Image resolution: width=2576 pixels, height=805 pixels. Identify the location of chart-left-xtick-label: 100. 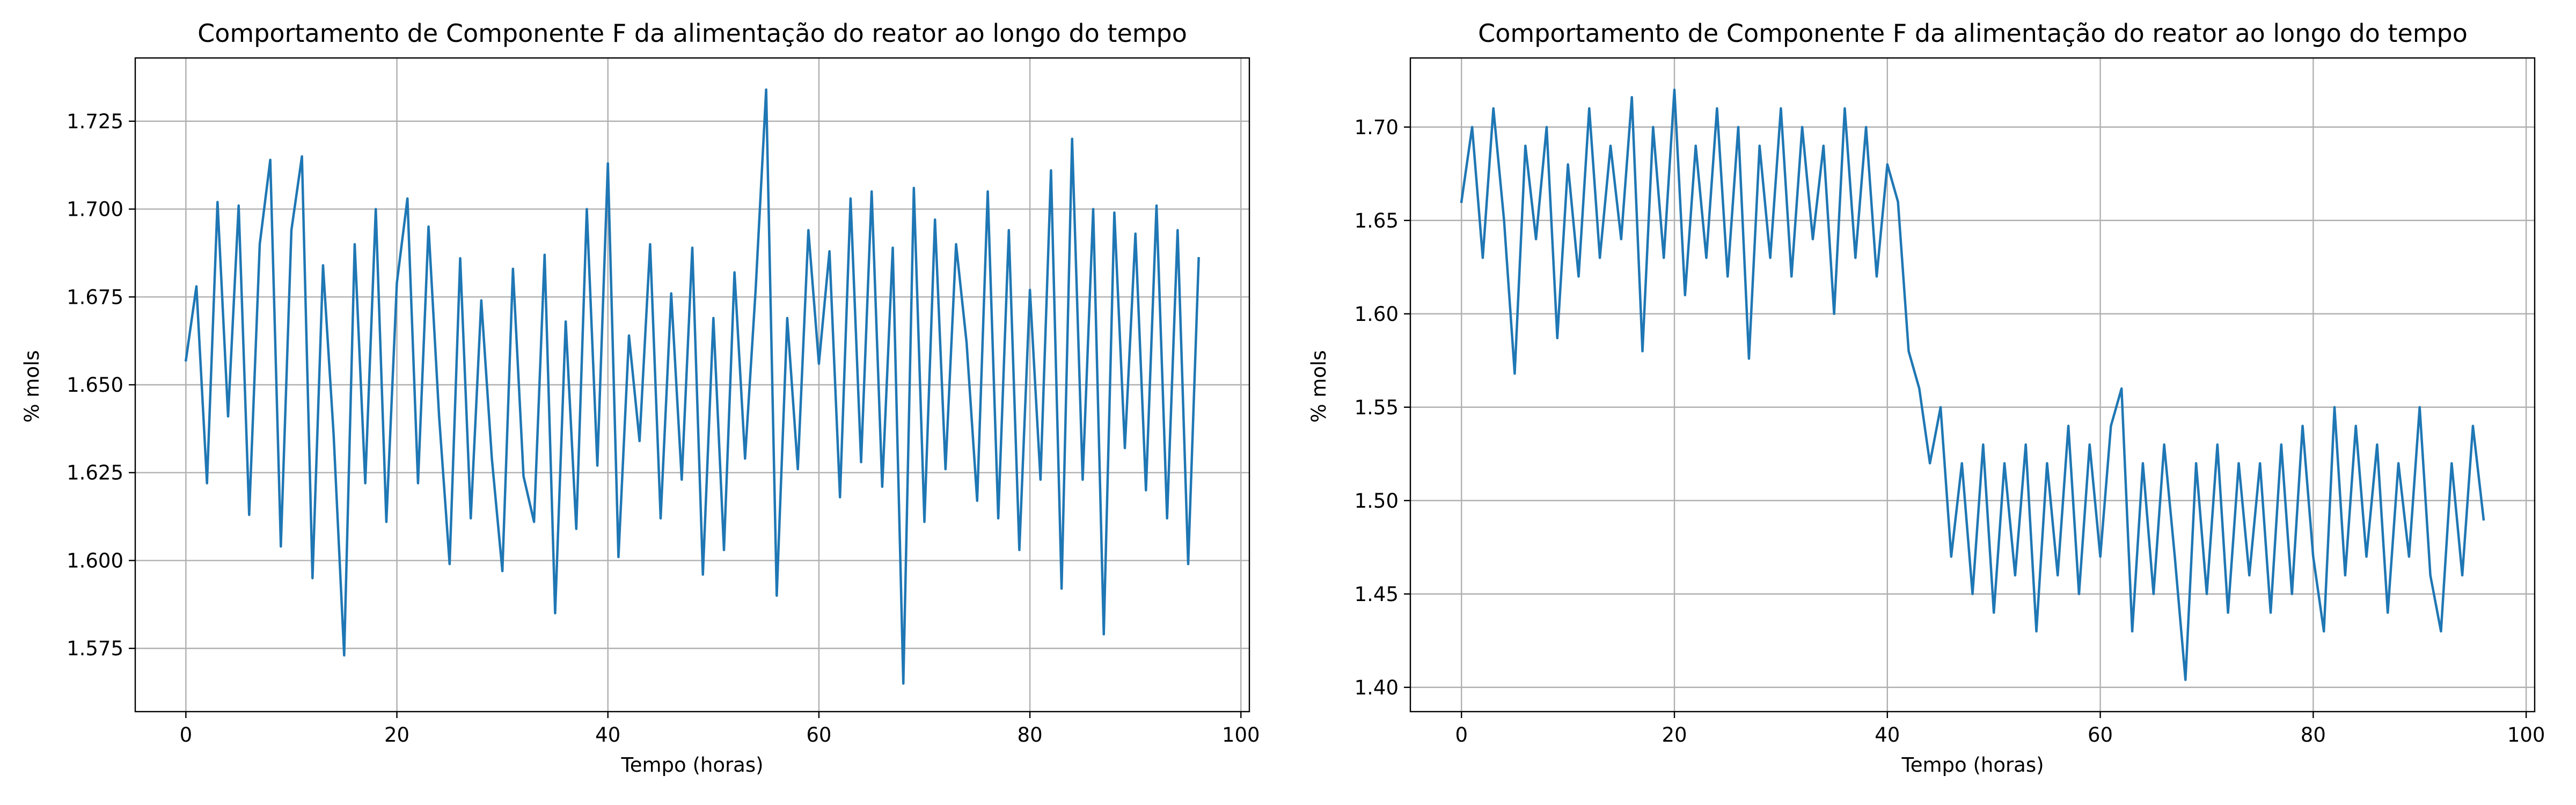
(1241, 735).